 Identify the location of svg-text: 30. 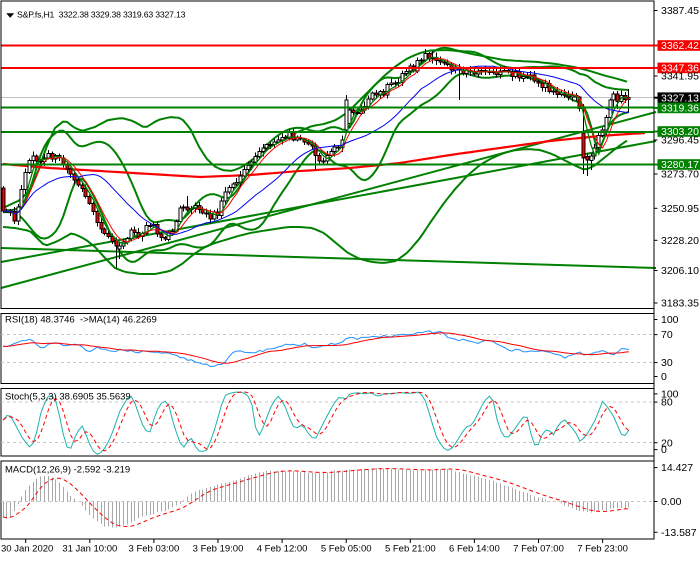
(667, 363).